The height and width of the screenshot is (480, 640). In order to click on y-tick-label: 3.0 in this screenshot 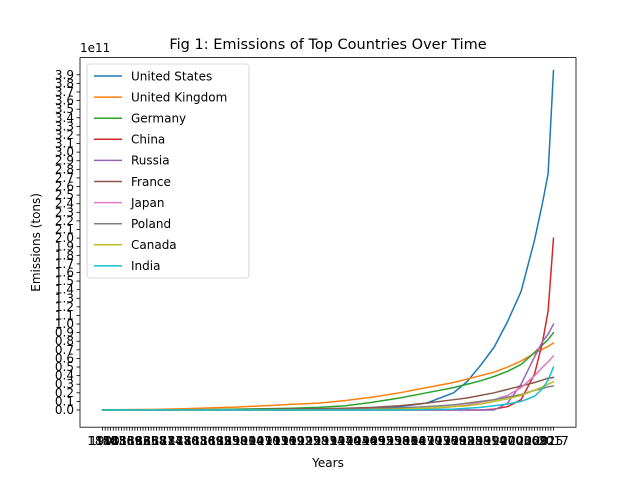, I will do `click(64, 152)`.